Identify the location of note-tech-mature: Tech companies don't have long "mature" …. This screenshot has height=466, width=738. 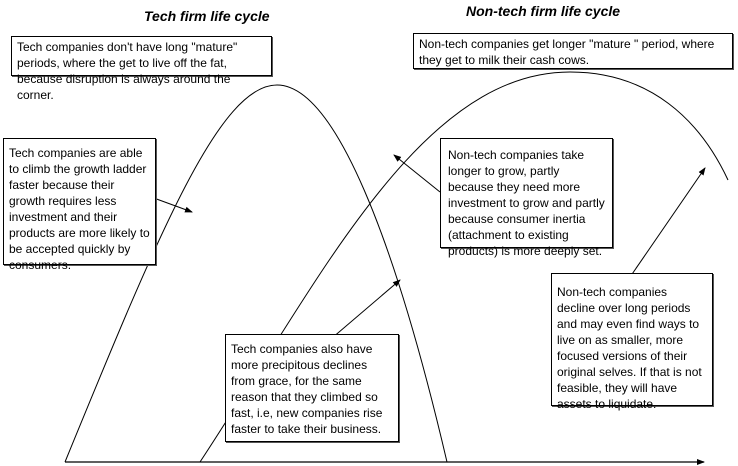
(141, 69).